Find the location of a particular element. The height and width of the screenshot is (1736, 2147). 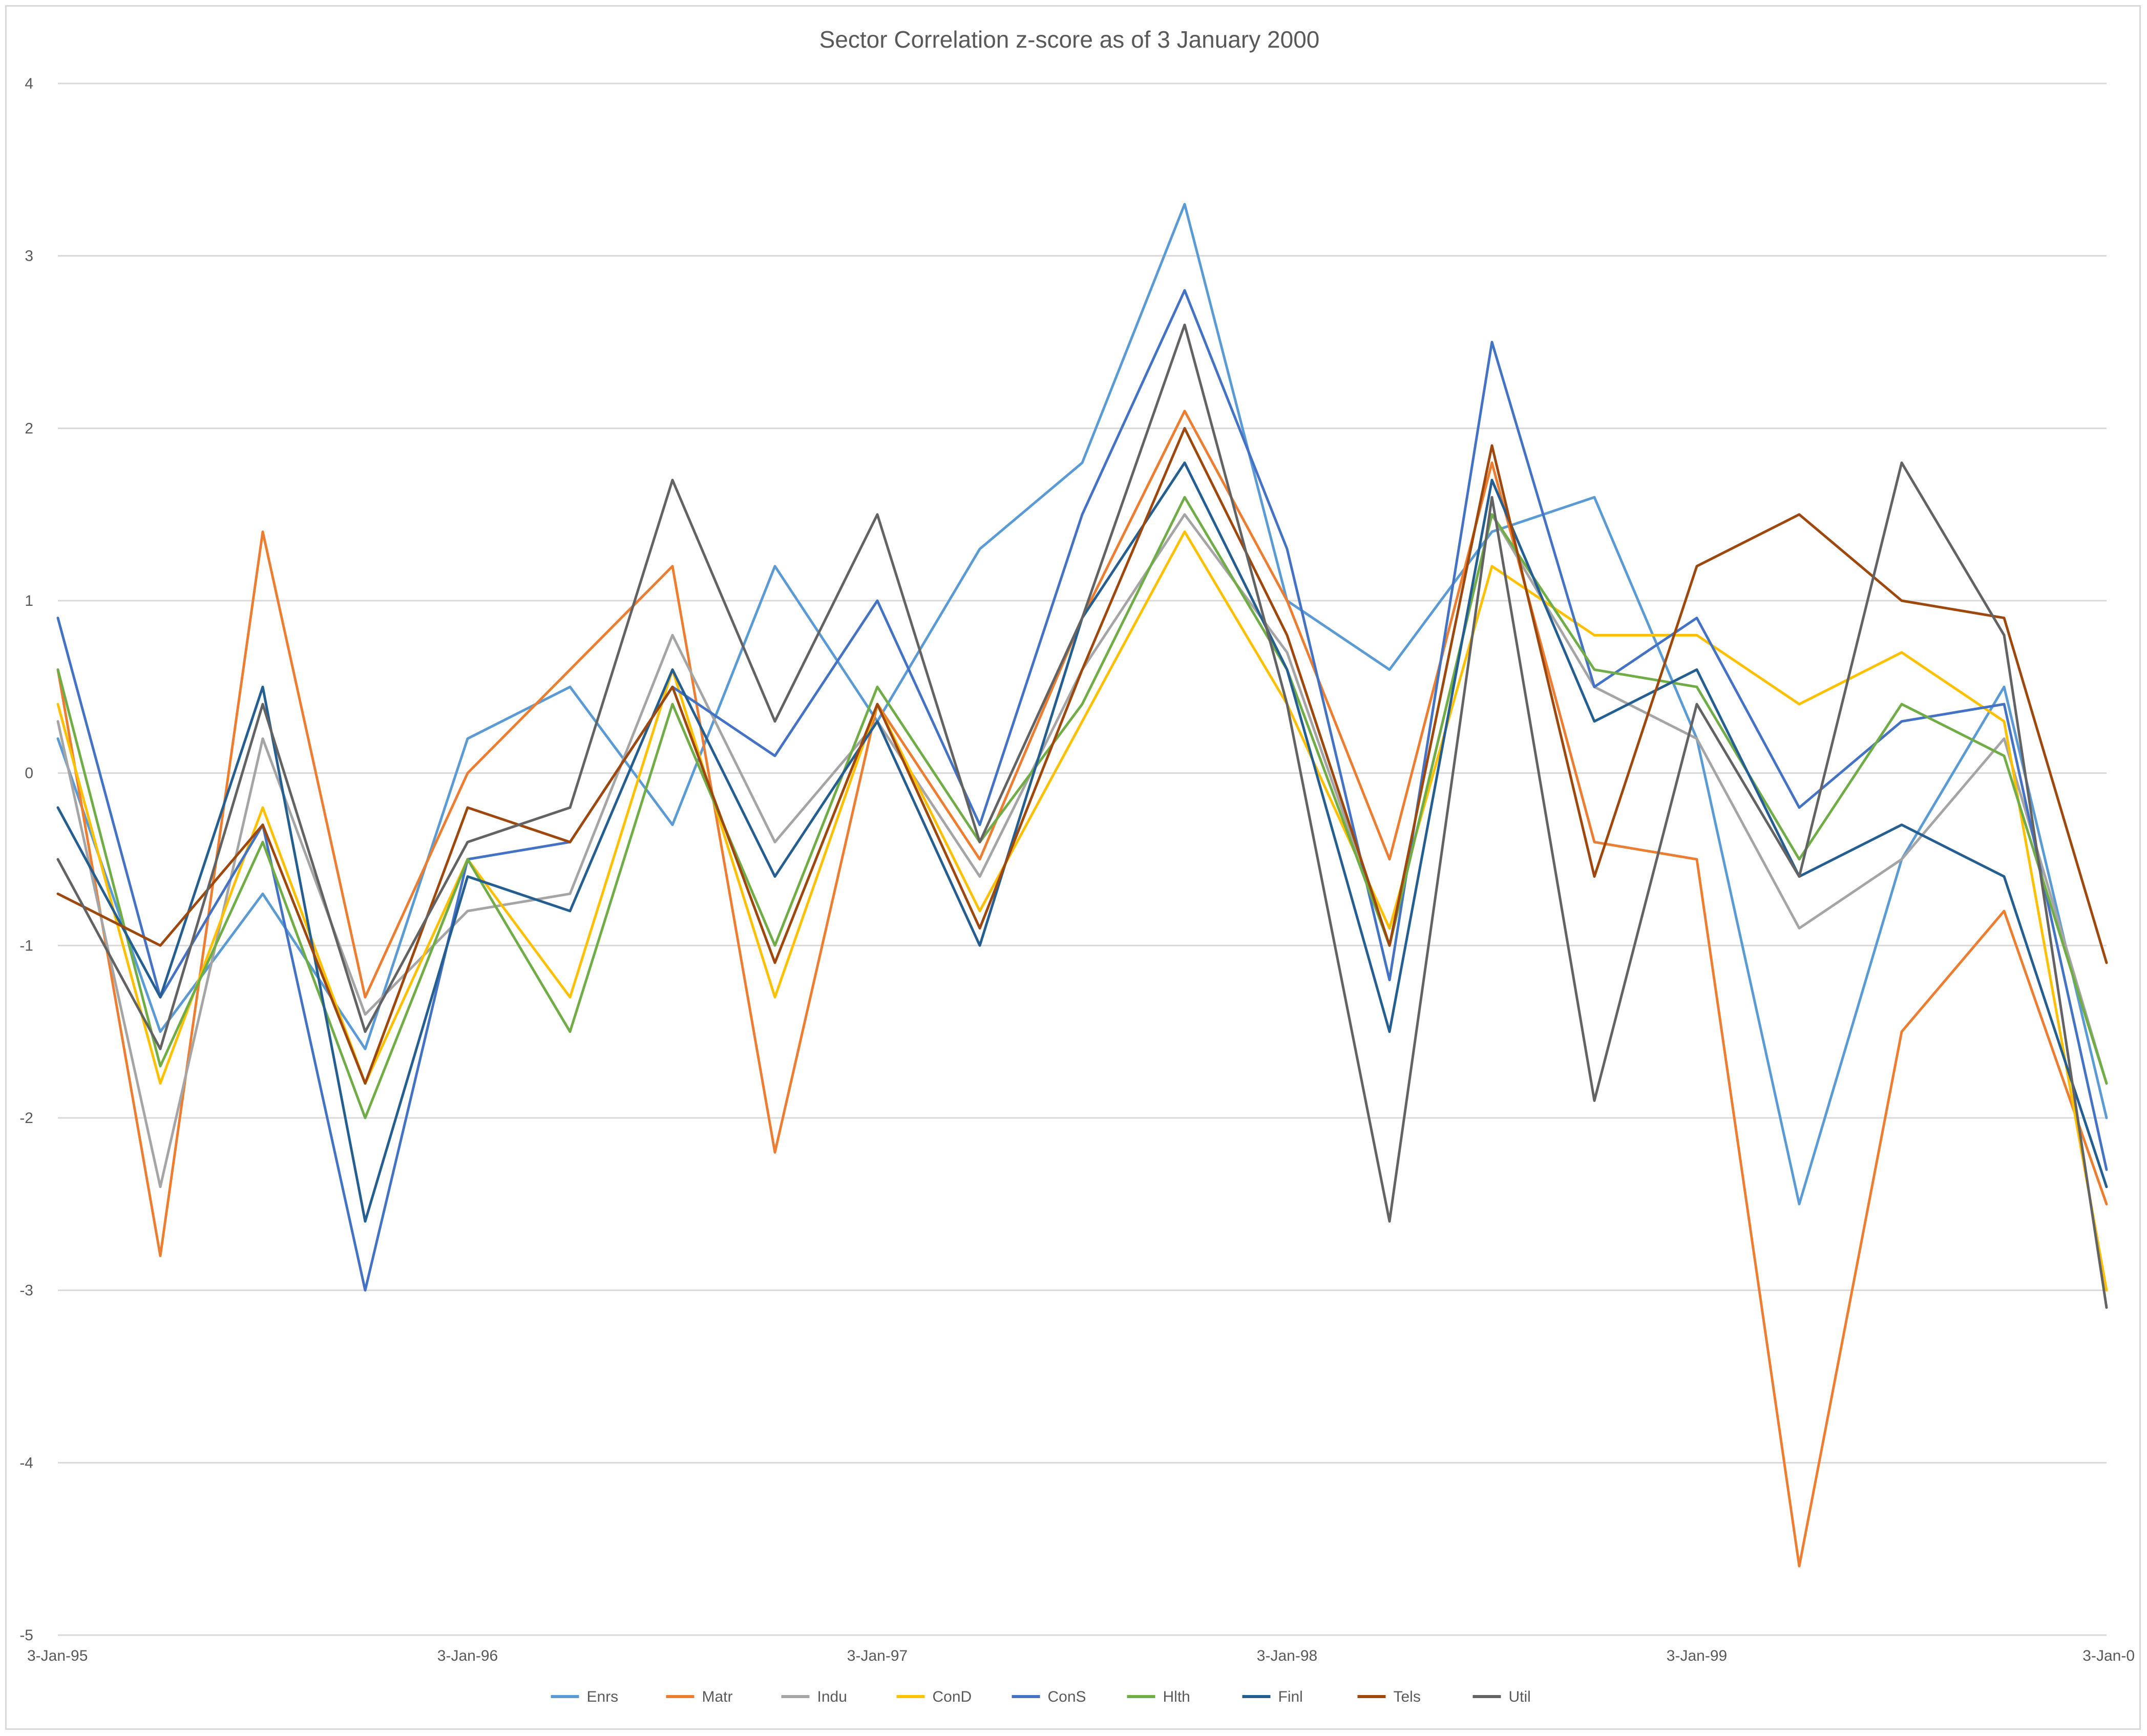

legend-label-enrs: Enrs is located at coordinates (603, 1697).